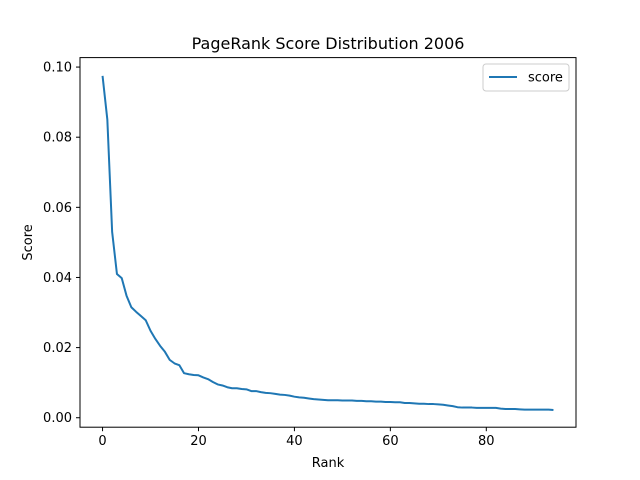 This screenshot has height=480, width=640. I want to click on x-tick-label: 80, so click(486, 441).